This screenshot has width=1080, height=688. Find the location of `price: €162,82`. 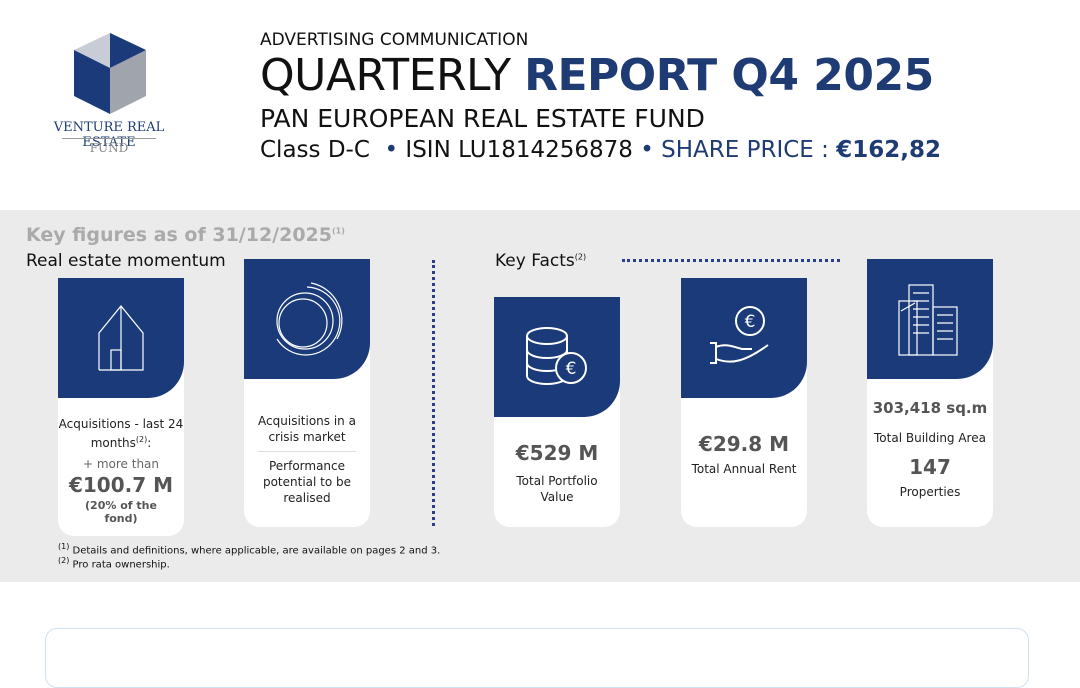

price: €162,82 is located at coordinates (888, 150).